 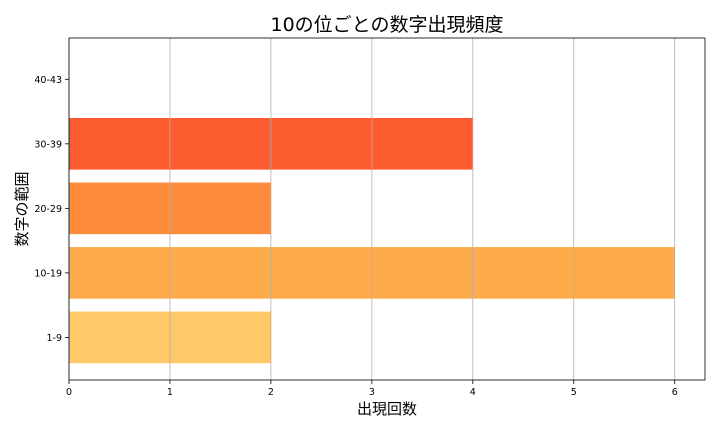 I want to click on chart-title: 10の位ごとの数字出現頻度, so click(x=387, y=25).